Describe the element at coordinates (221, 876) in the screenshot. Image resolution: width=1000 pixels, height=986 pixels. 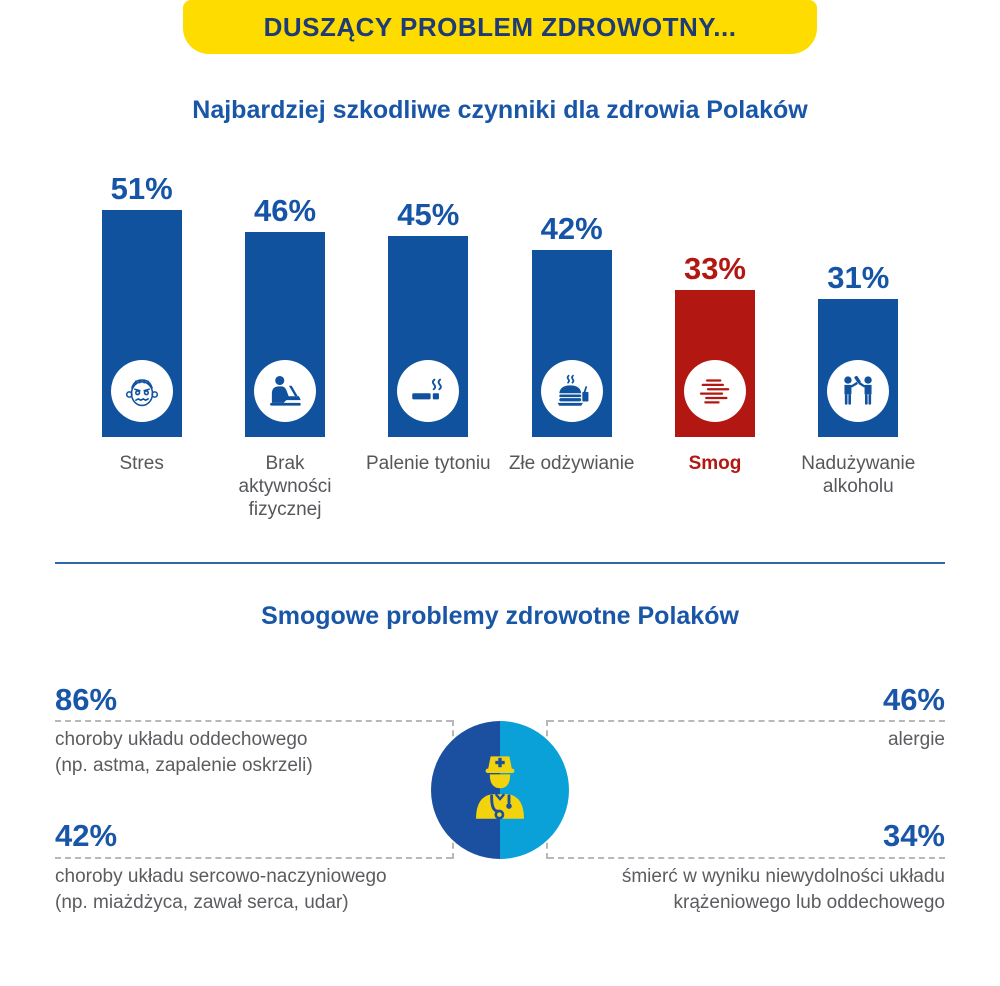
I see `stat-label-line: choroby układu sercowo-naczyniowego` at that location.